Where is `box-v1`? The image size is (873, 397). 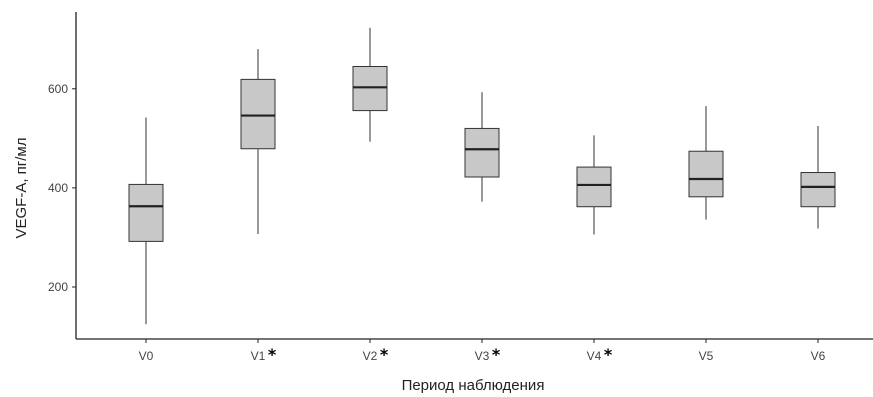 box-v1 is located at coordinates (258, 141).